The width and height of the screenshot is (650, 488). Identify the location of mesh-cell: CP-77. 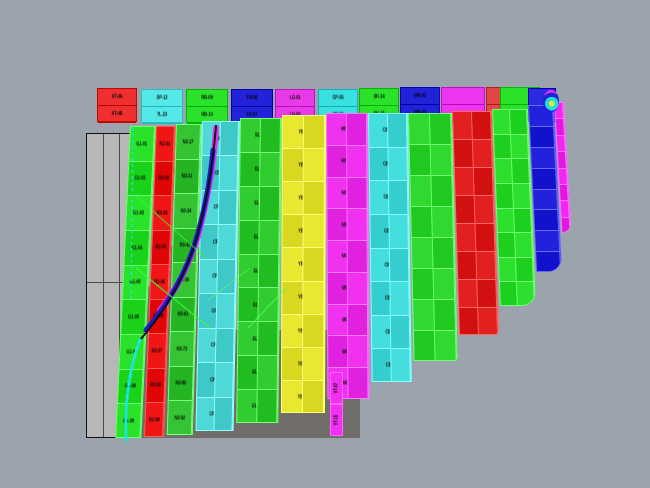
(206, 380).